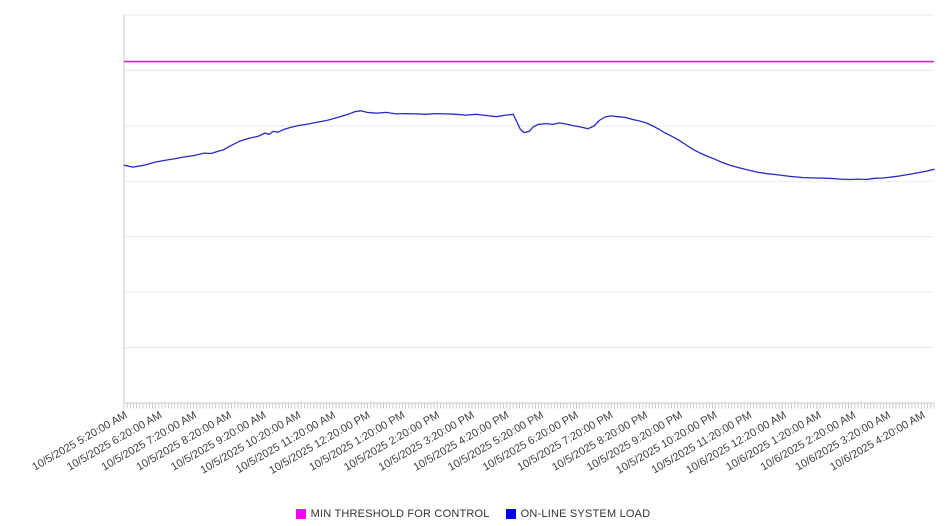  Describe the element at coordinates (529, 145) in the screenshot. I see `online-system-load-line` at that location.